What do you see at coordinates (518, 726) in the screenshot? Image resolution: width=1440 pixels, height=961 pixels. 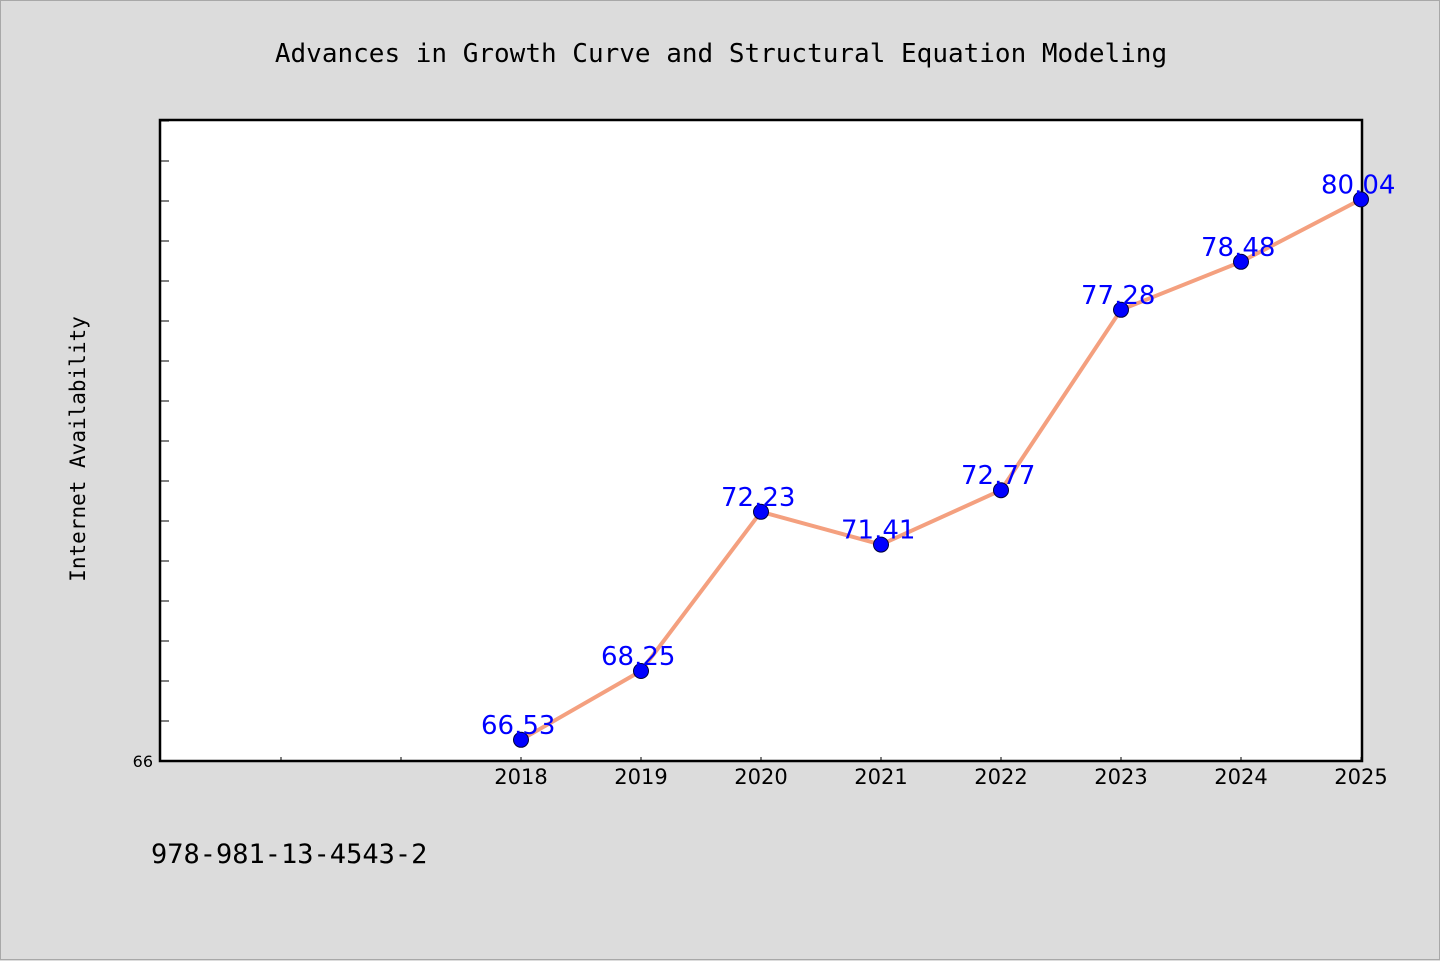 I see `data-label: 66.53` at bounding box center [518, 726].